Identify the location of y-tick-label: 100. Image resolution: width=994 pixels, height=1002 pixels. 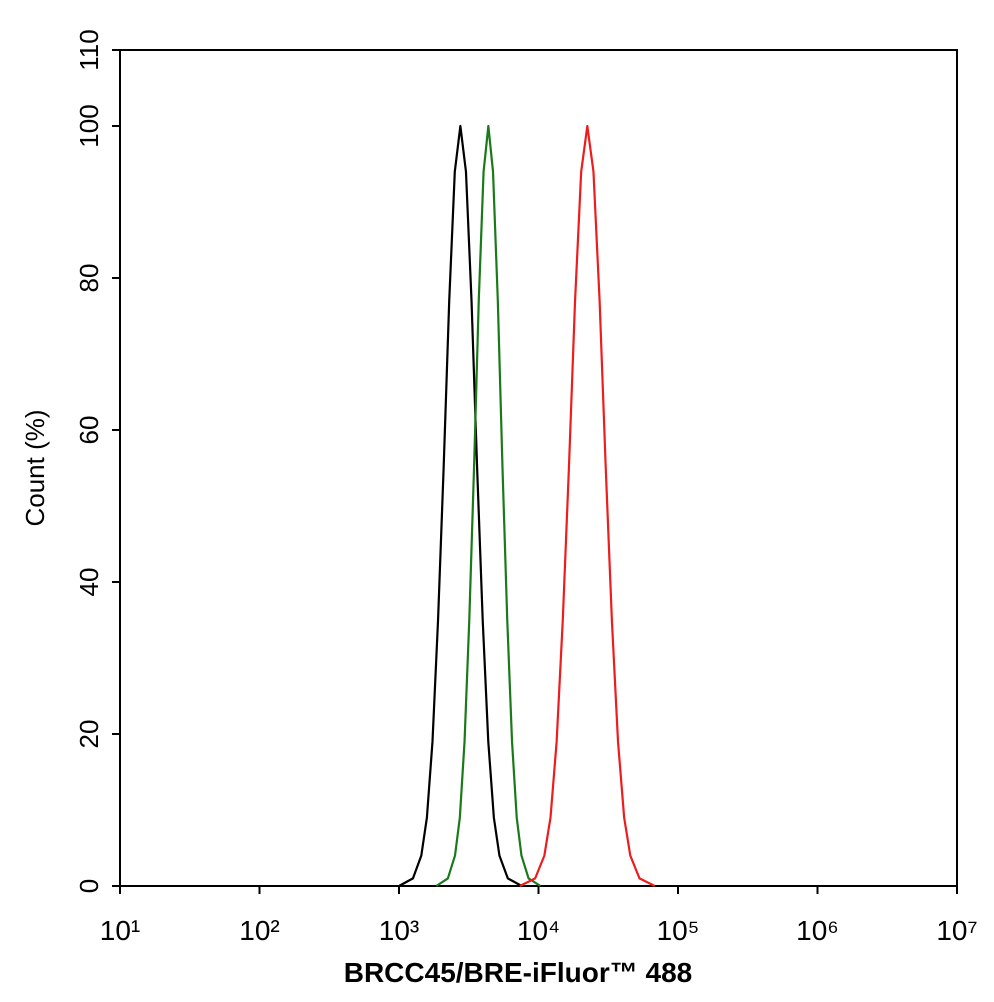
(89, 125).